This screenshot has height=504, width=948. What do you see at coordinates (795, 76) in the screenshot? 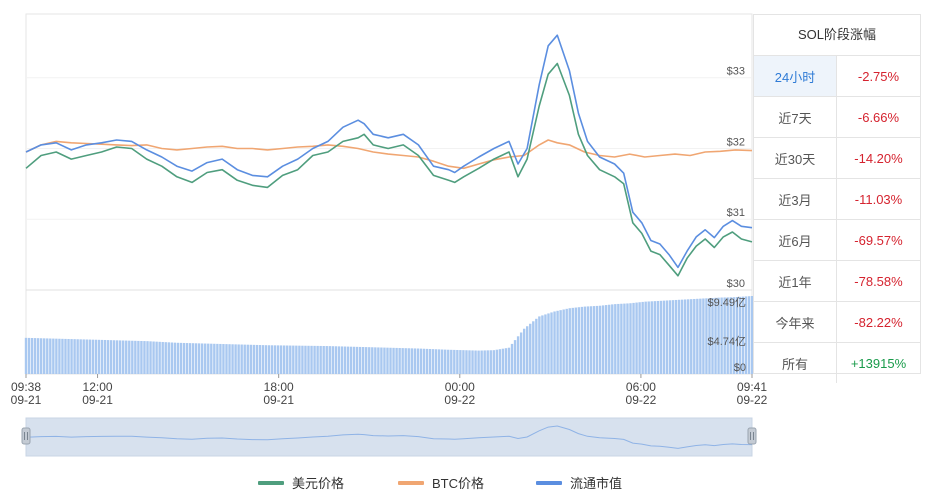
I see `performance-period: 24小时` at bounding box center [795, 76].